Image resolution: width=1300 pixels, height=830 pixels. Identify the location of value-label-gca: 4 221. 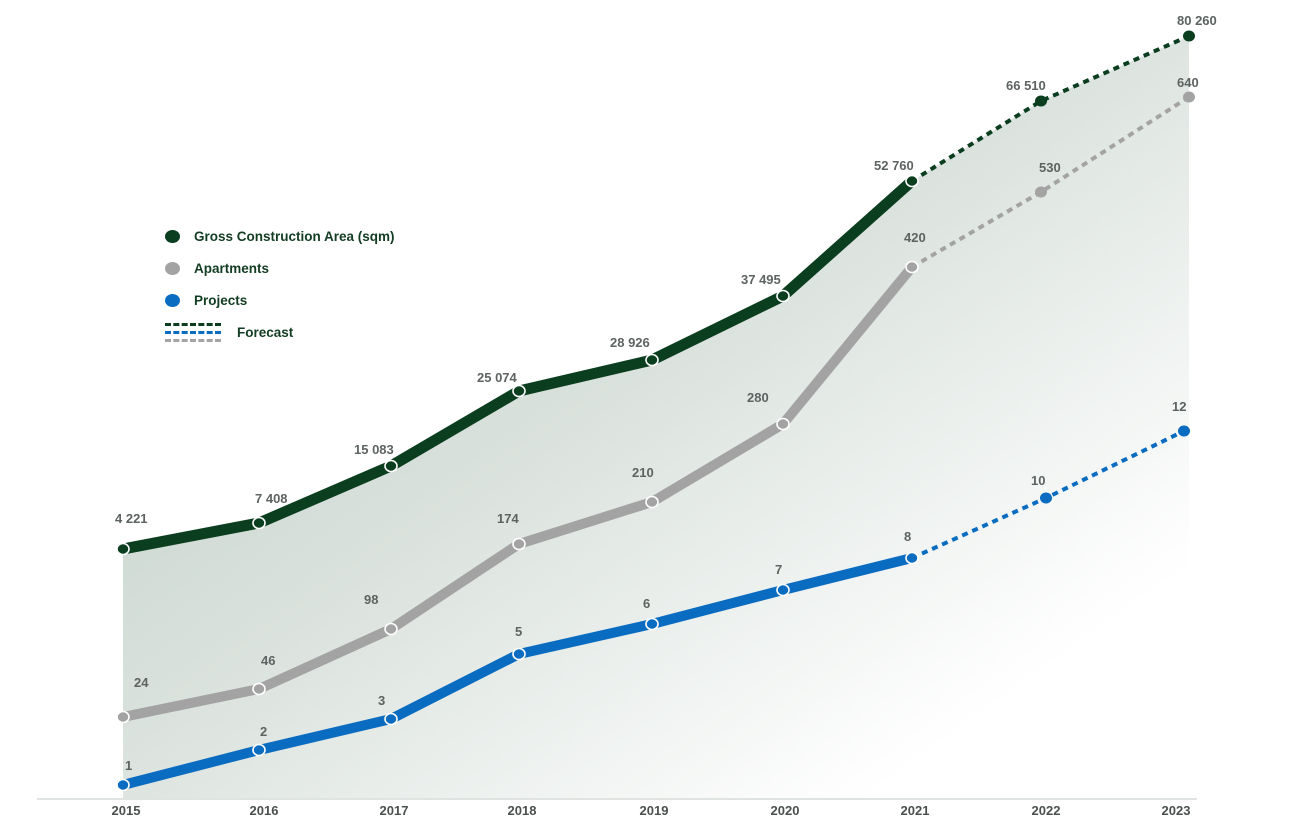
(131, 518).